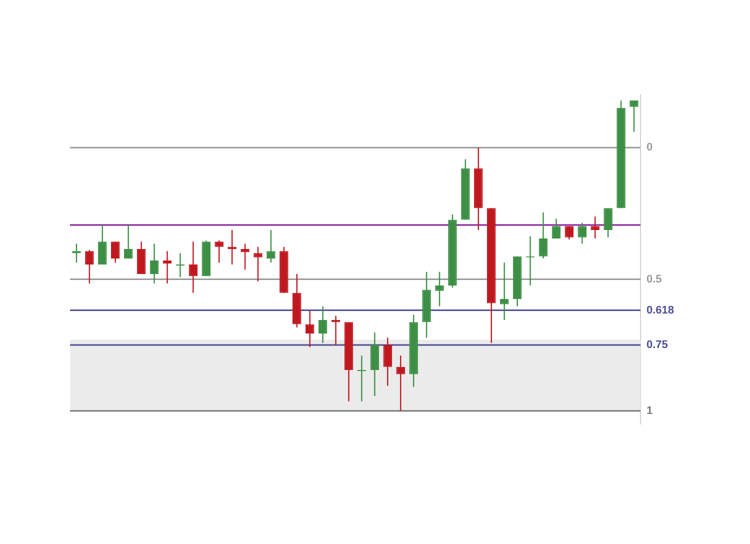 The height and width of the screenshot is (544, 750). Describe the element at coordinates (657, 345) in the screenshot. I see `y-tick-label: 0.75` at that location.